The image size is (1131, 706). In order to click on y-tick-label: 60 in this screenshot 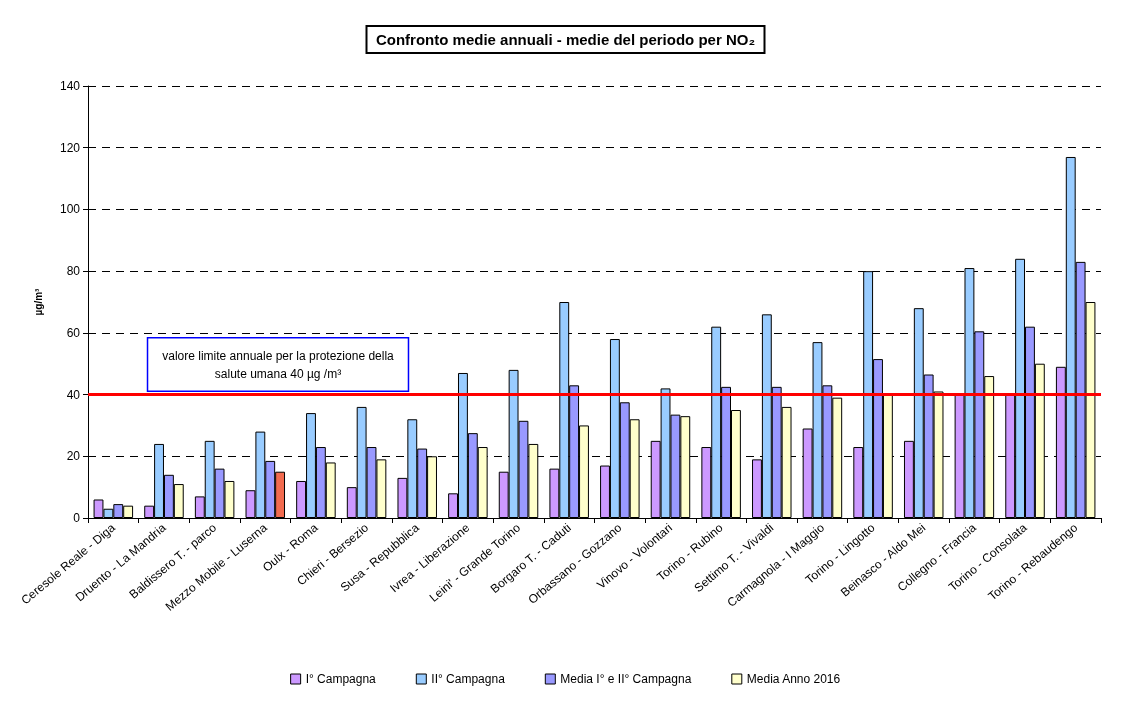, I will do `click(73, 332)`.